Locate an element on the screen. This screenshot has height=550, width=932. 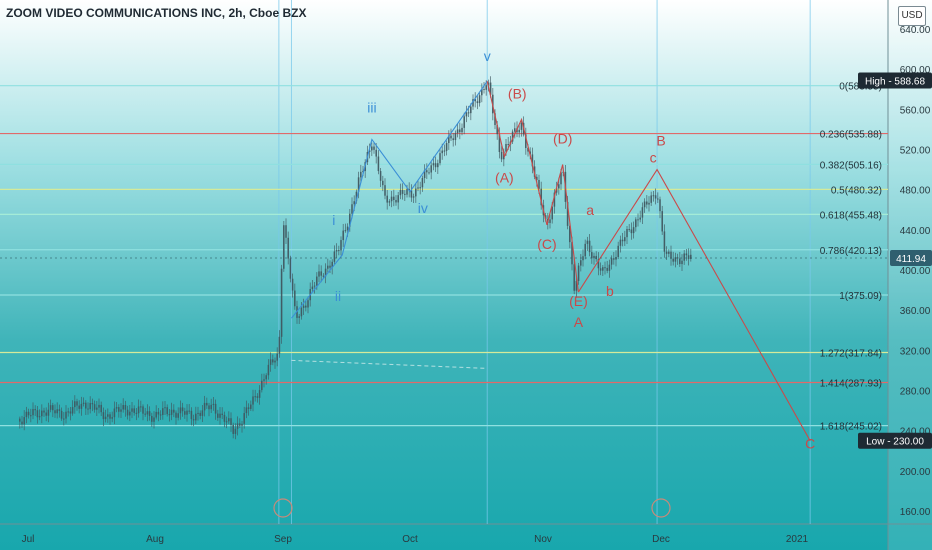
y-tick-label-1: 200.00 is located at coordinates (915, 472).